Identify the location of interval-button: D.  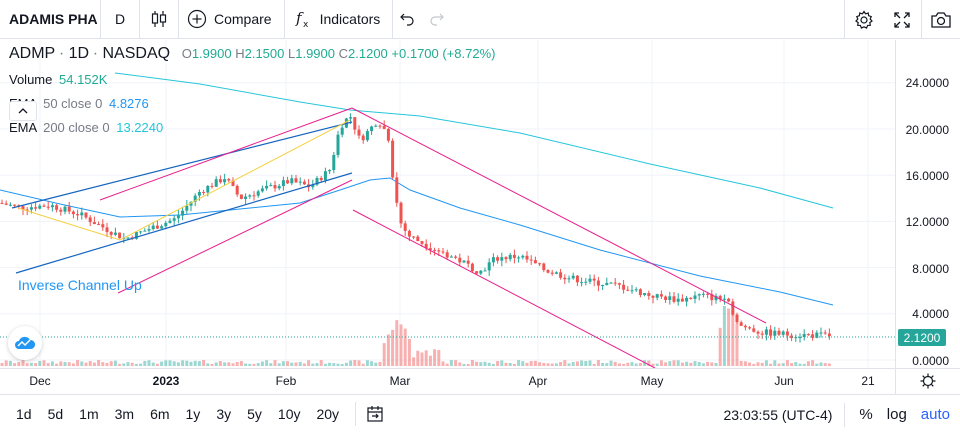
(120, 19).